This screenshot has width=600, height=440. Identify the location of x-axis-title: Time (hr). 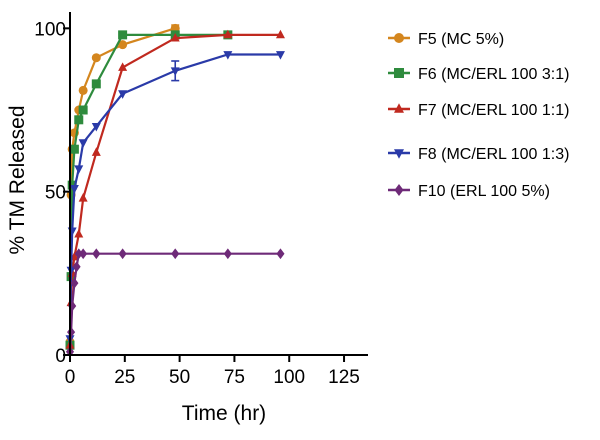
(224, 413).